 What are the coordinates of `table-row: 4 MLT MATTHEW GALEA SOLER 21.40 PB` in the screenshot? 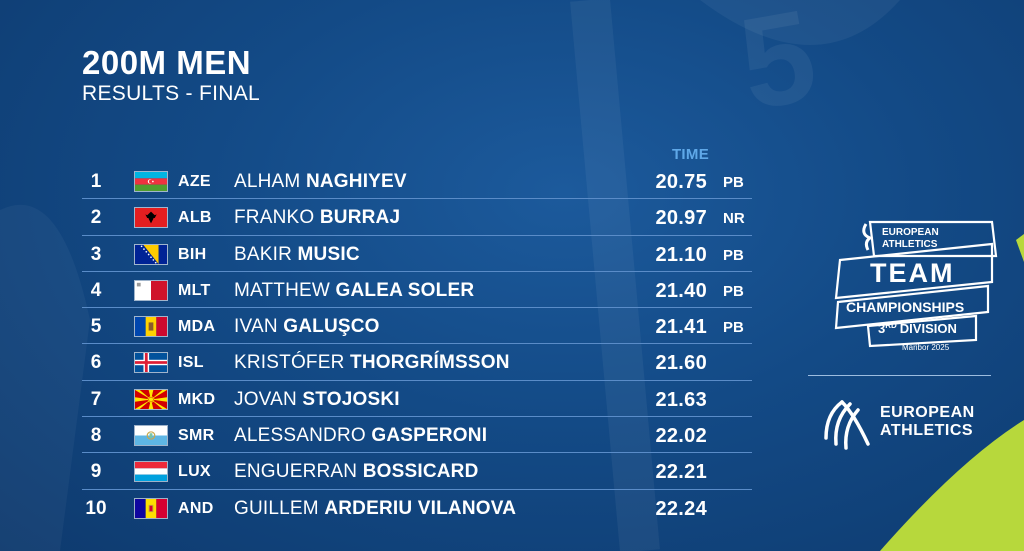 It's located at (417, 290).